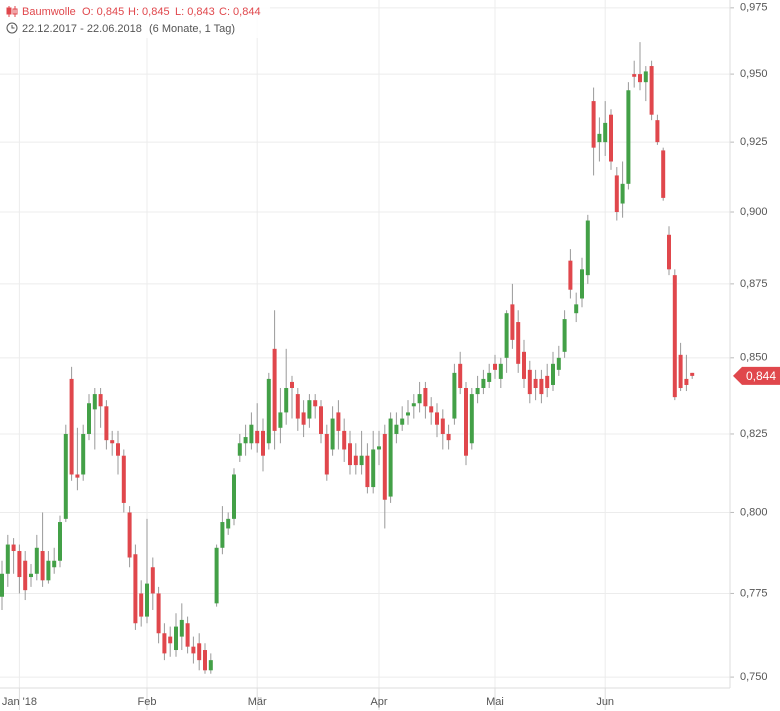  I want to click on x-tick-label: Jun, so click(605, 702).